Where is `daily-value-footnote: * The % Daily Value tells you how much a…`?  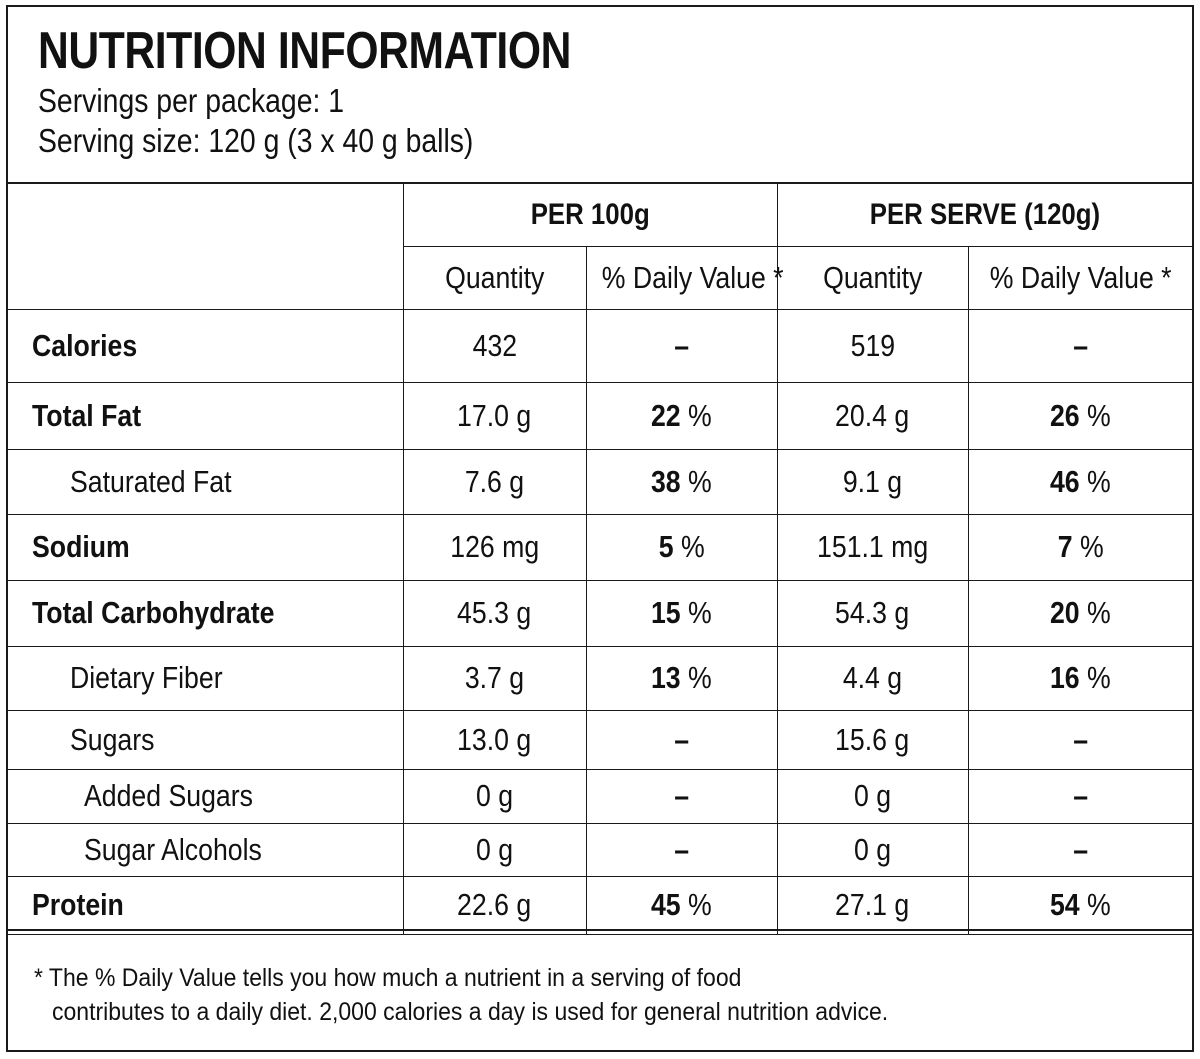 daily-value-footnote: * The % Daily Value tells you how much a… is located at coordinates (600, 990).